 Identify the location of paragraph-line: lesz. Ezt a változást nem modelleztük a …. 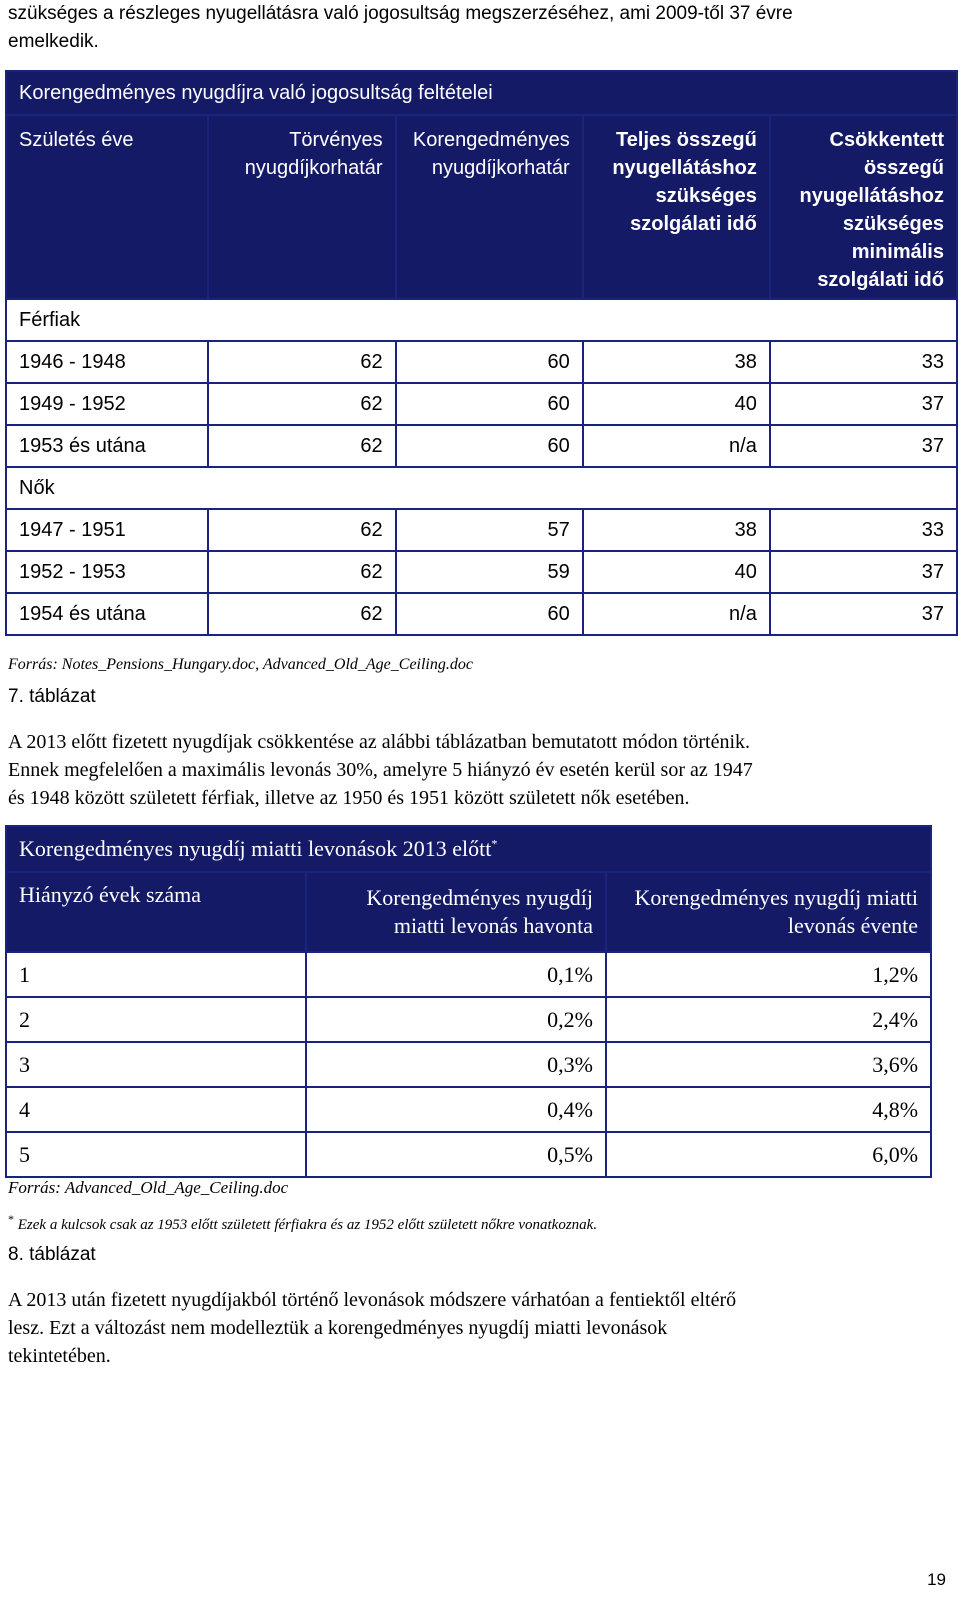
(338, 1328).